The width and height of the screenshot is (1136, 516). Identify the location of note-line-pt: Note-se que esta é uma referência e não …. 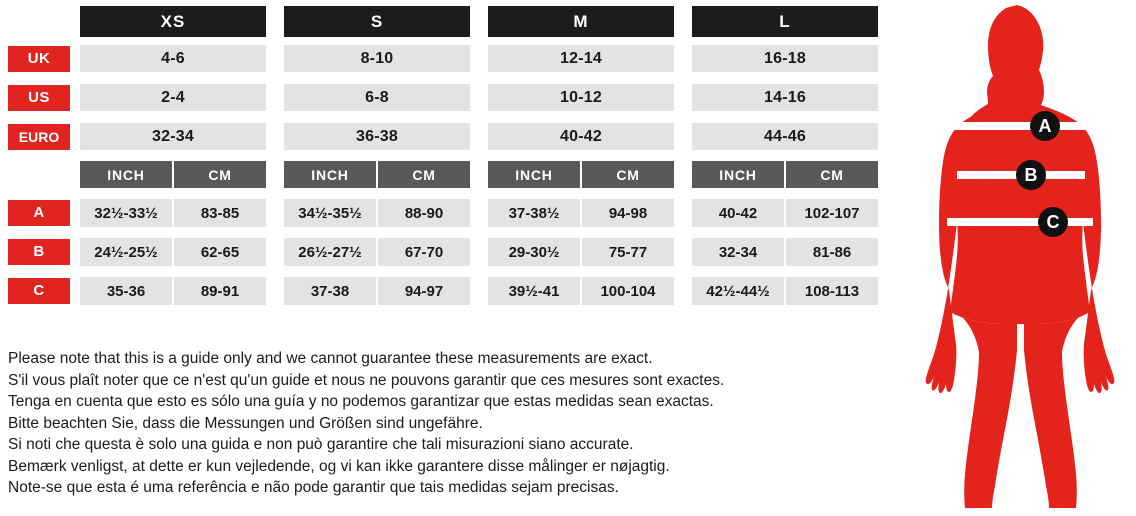
(313, 487).